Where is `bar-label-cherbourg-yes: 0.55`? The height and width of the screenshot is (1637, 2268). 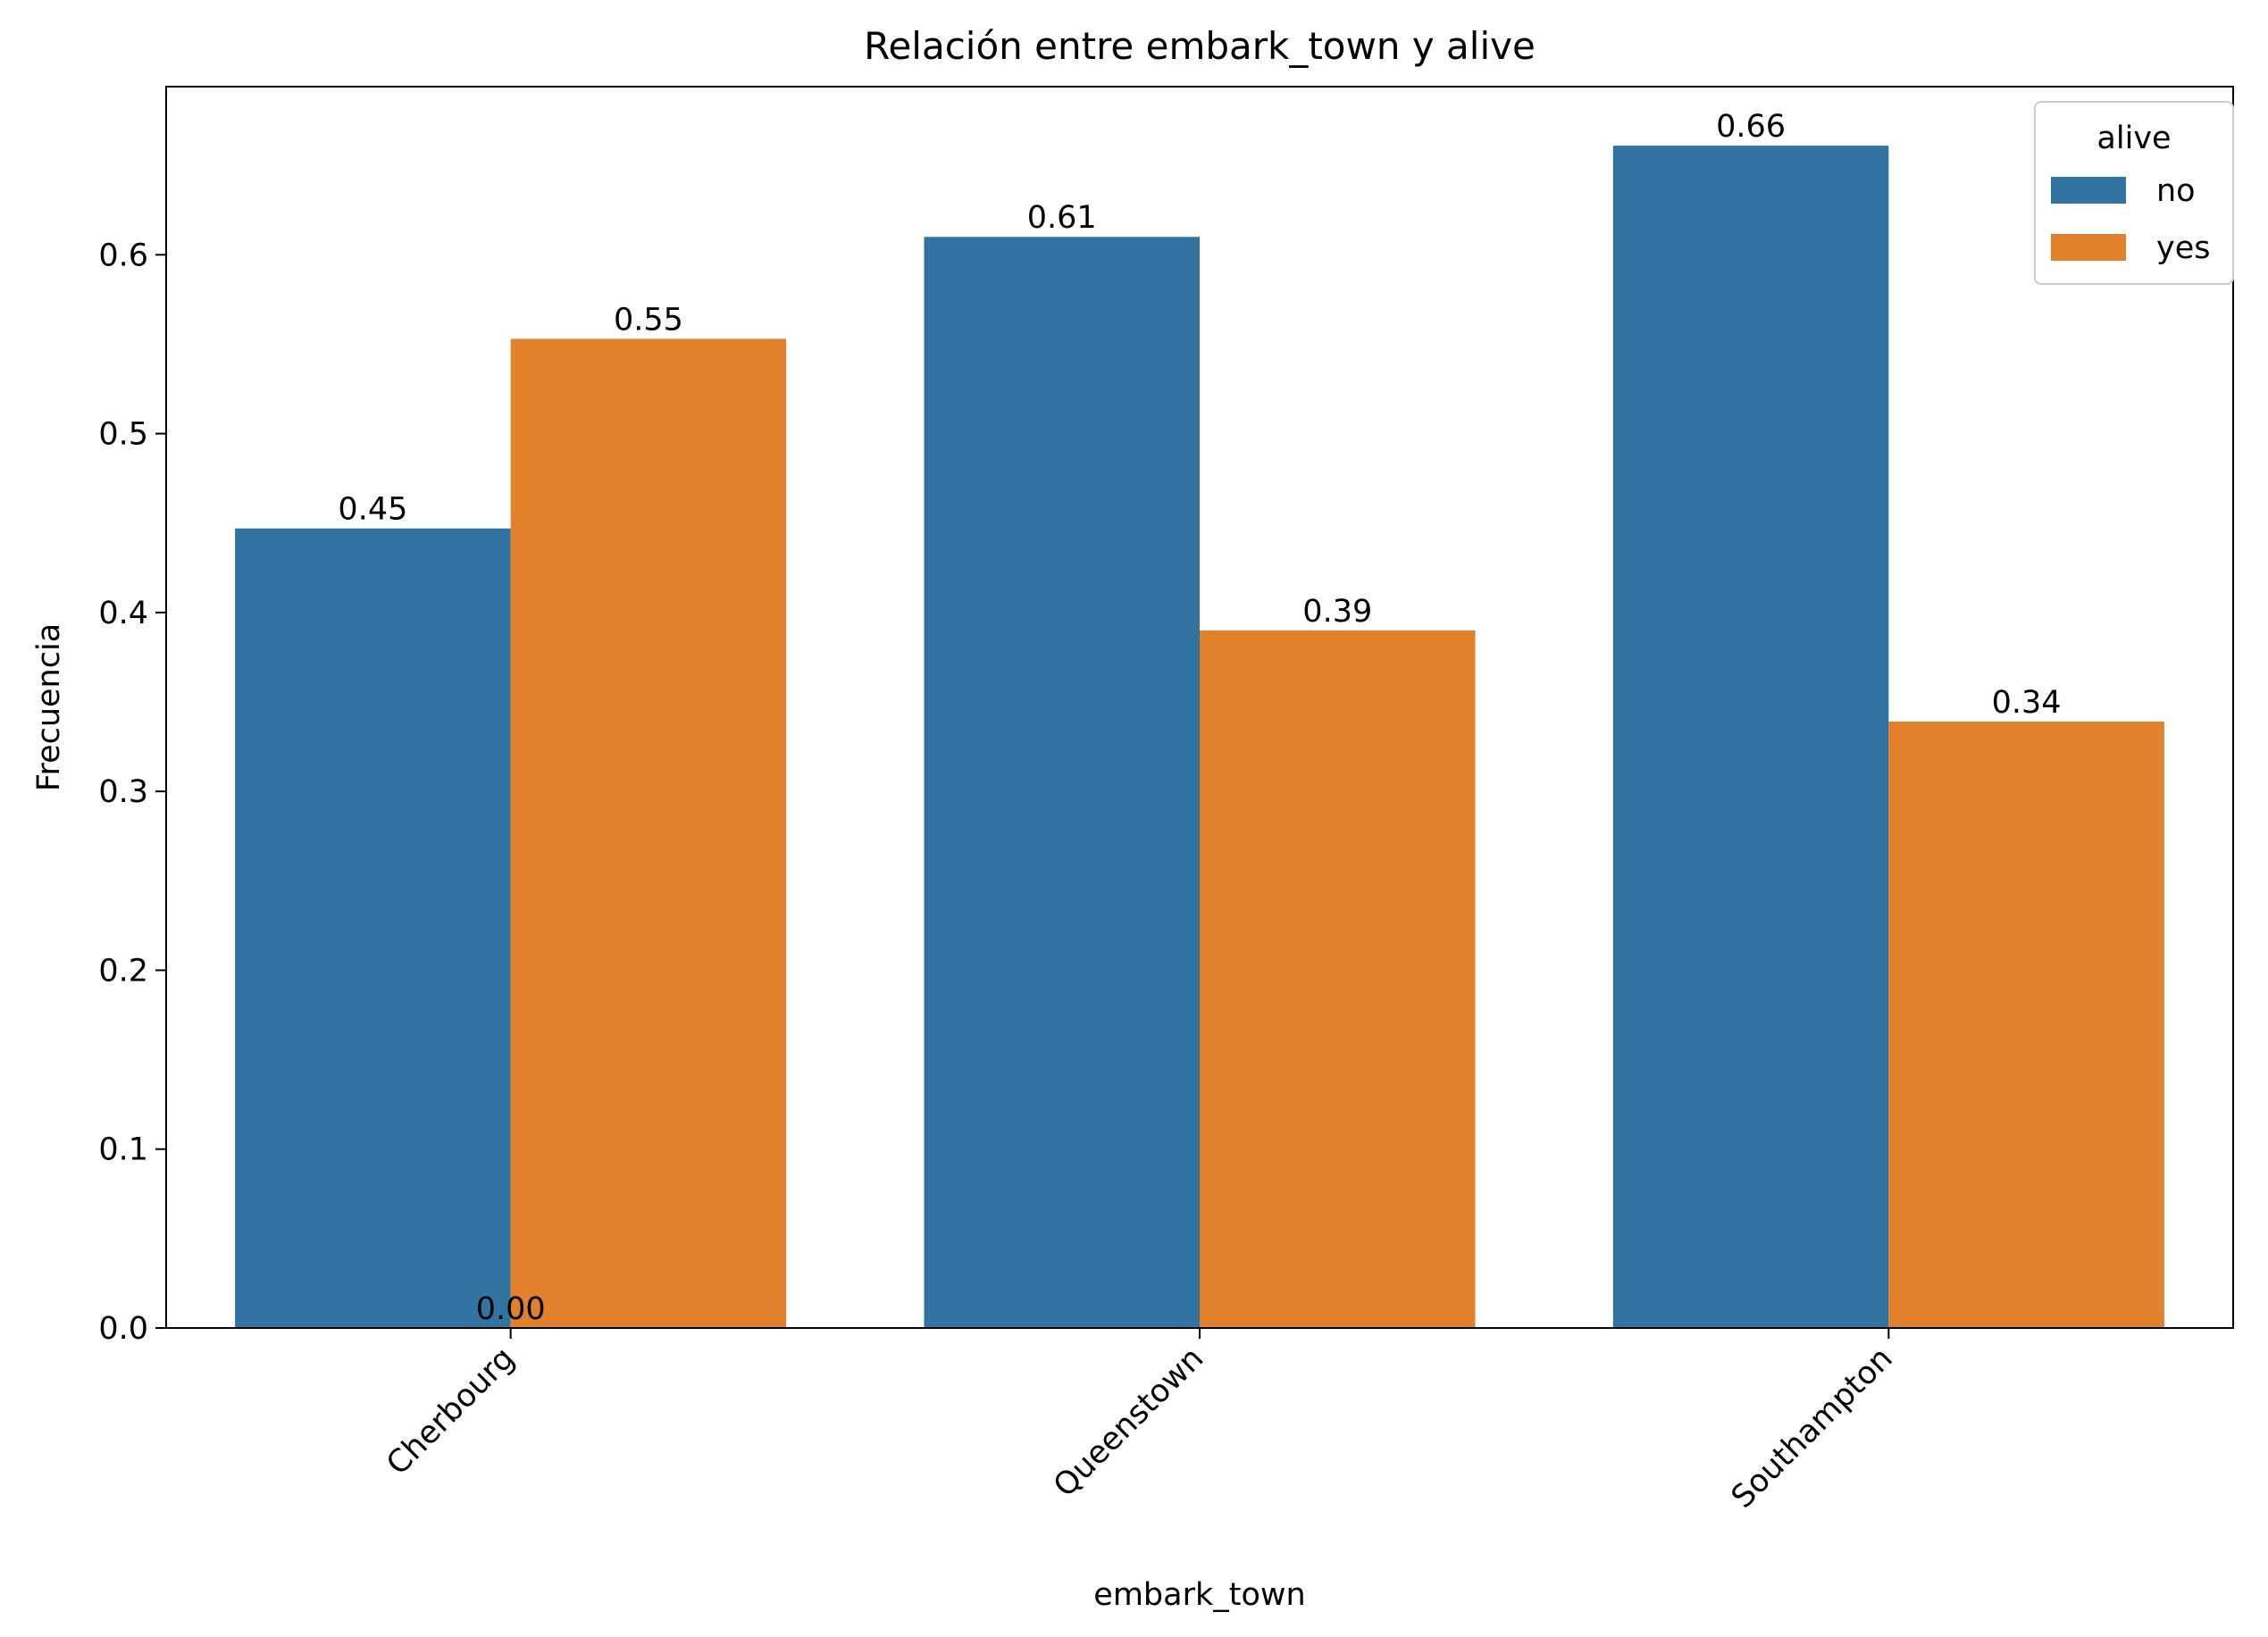
bar-label-cherbourg-yes: 0.55 is located at coordinates (648, 320).